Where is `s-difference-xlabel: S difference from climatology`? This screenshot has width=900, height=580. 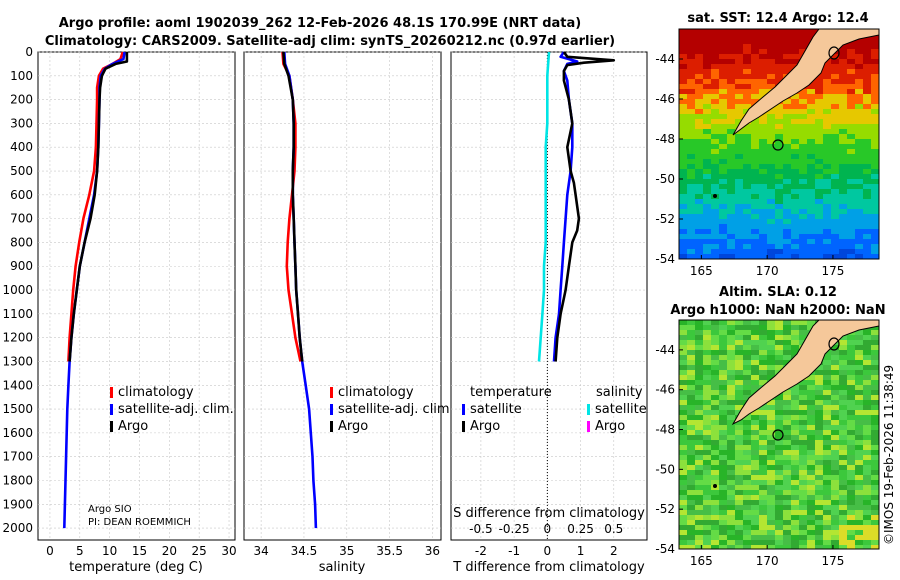
s-difference-xlabel: S difference from climatology is located at coordinates (549, 513).